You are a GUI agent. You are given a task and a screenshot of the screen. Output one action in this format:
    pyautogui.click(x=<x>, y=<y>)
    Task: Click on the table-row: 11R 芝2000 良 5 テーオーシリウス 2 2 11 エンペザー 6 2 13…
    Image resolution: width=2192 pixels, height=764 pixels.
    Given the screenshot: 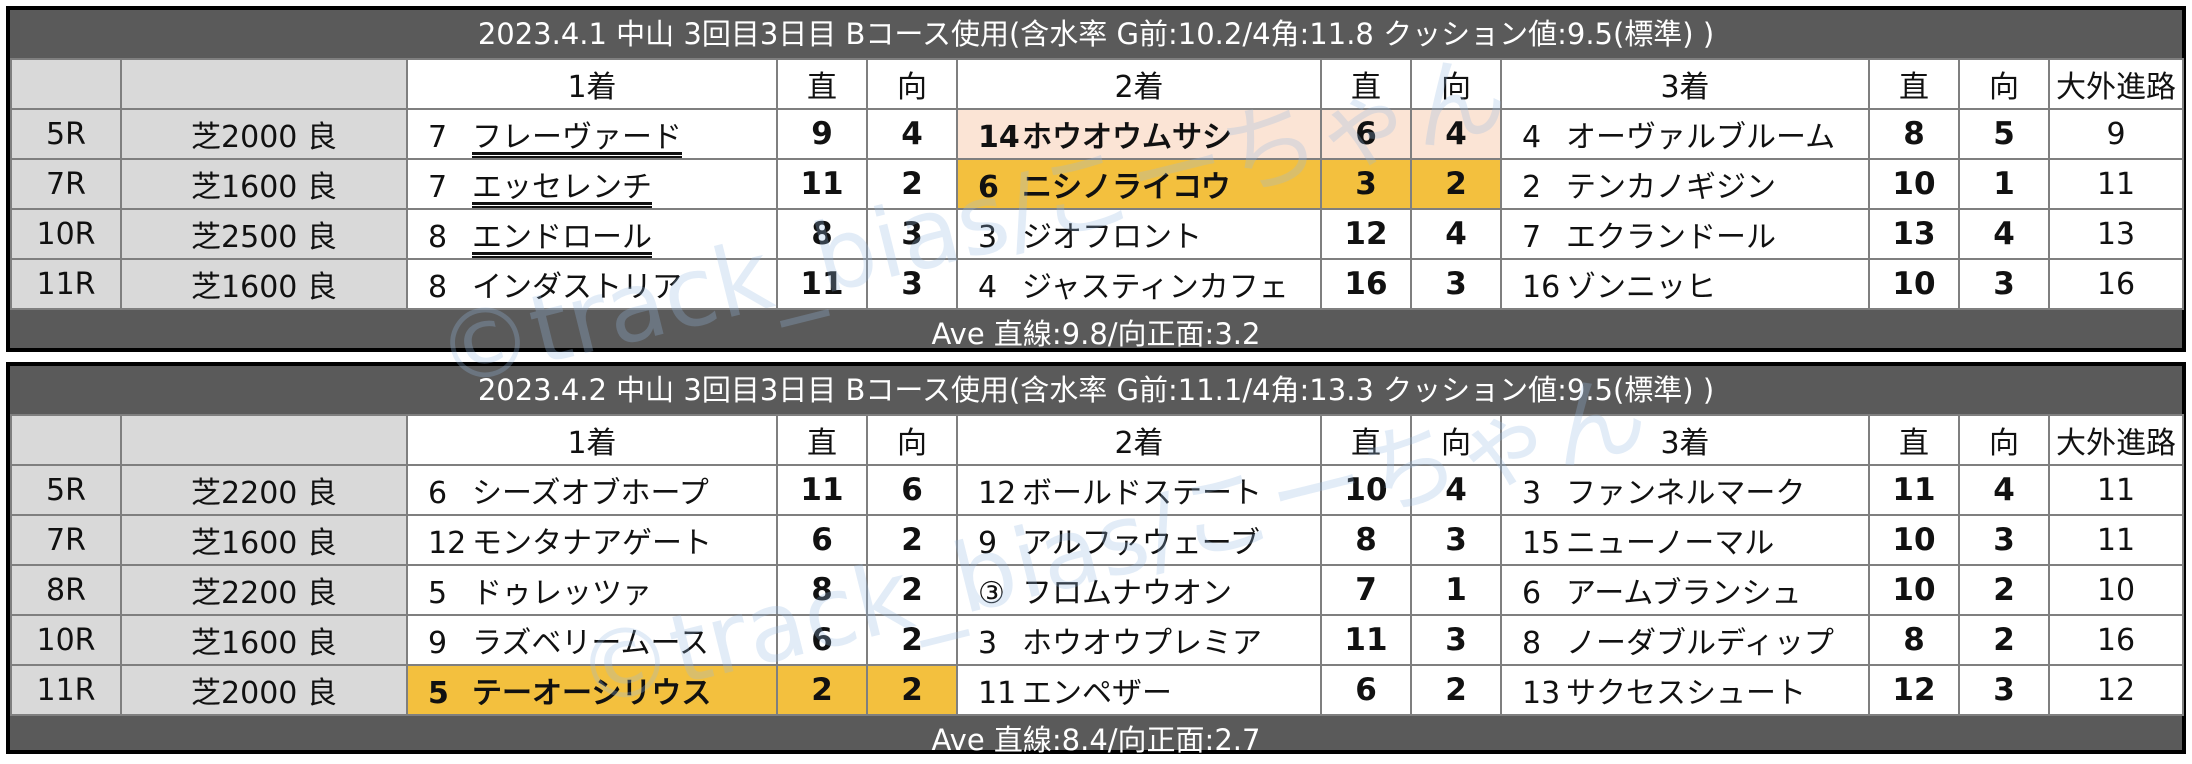 What is the action you would take?
    pyautogui.click(x=1097, y=690)
    